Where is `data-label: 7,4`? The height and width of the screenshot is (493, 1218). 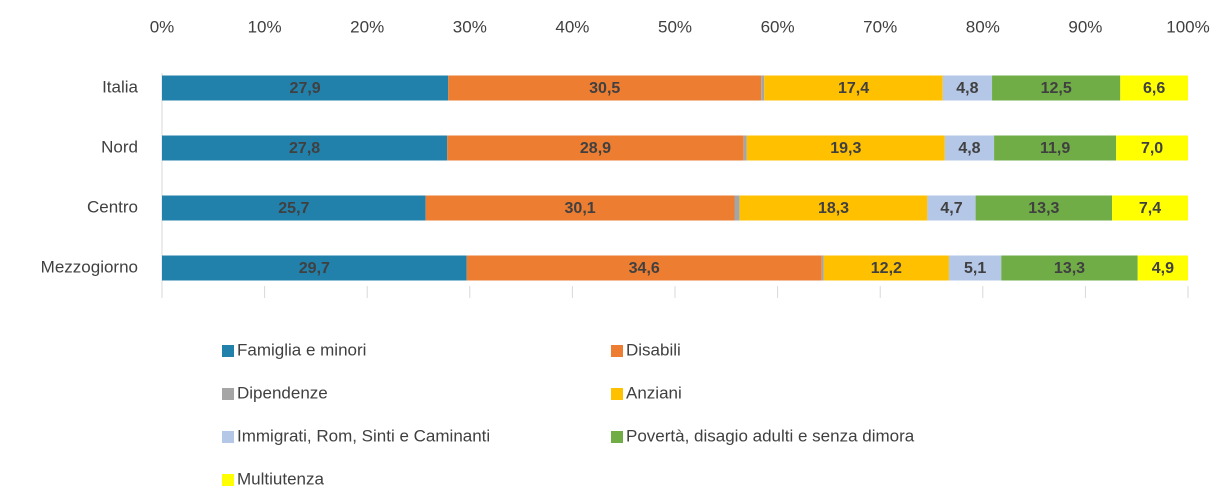 data-label: 7,4 is located at coordinates (1150, 208).